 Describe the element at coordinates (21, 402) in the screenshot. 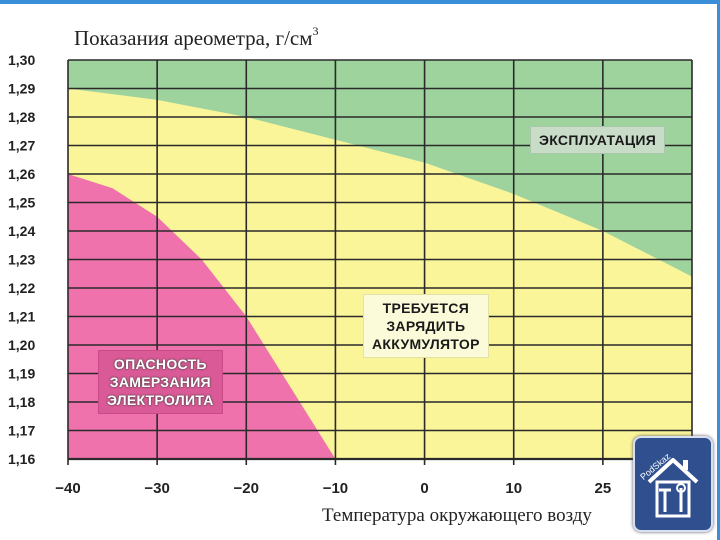

I see `y-tick-label: 1,18` at that location.